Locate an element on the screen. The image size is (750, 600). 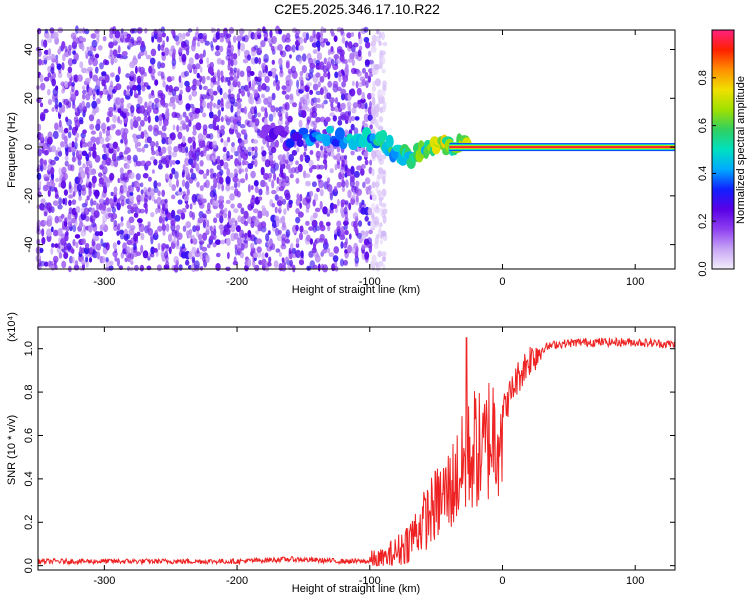
x-tick-label: -300 is located at coordinates (104, 282).